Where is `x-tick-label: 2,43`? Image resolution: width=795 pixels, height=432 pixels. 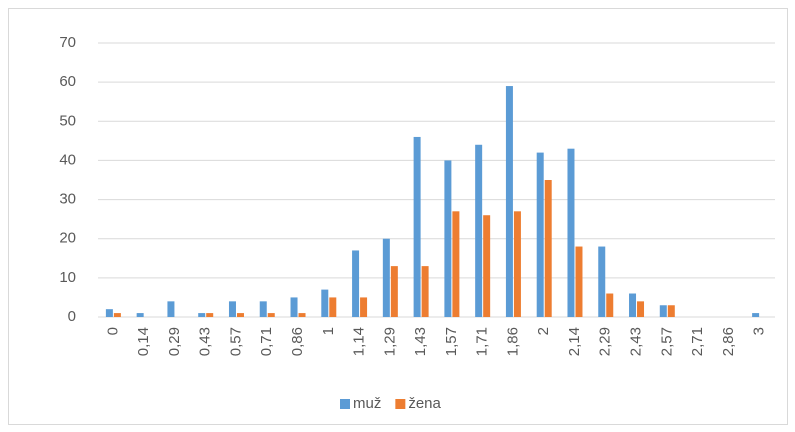
x-tick-label: 2,43 is located at coordinates (635, 341).